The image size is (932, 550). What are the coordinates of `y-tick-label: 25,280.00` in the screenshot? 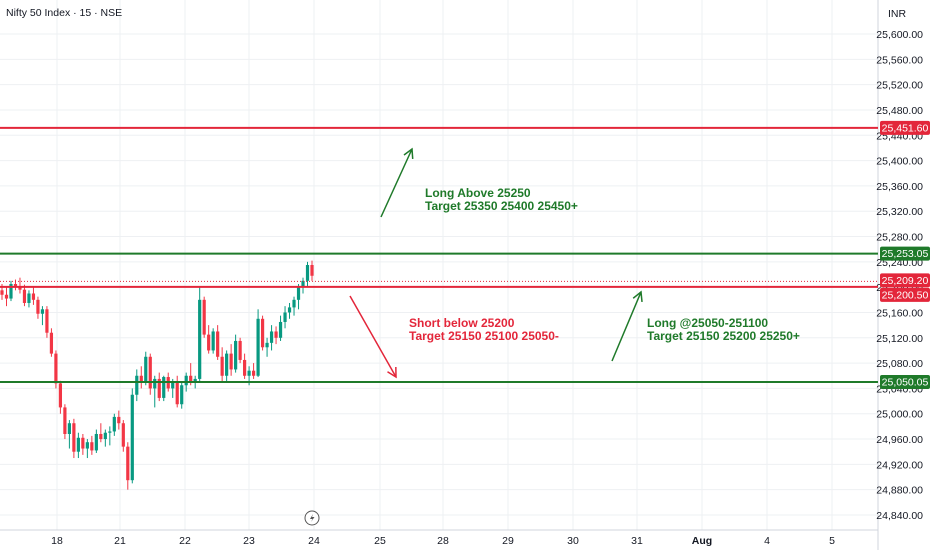 It's located at (899, 238).